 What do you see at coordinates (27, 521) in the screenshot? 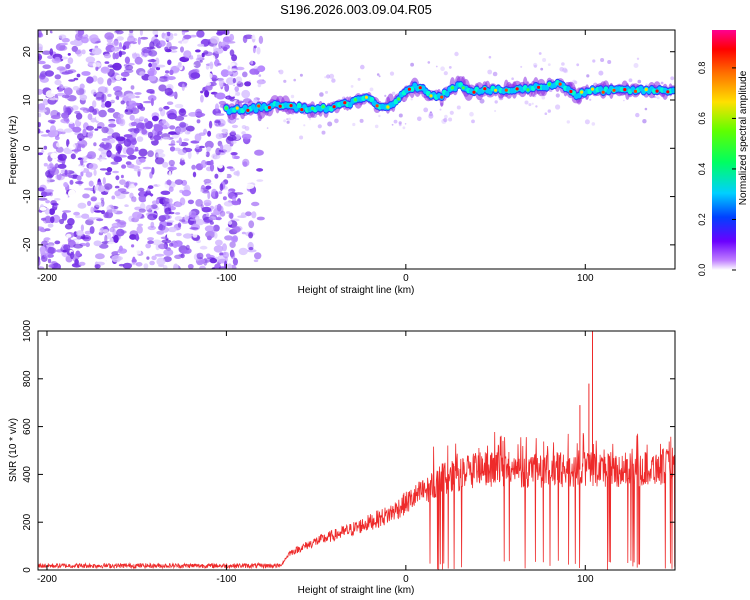
I see `snr-ytick-label: 200` at bounding box center [27, 521].